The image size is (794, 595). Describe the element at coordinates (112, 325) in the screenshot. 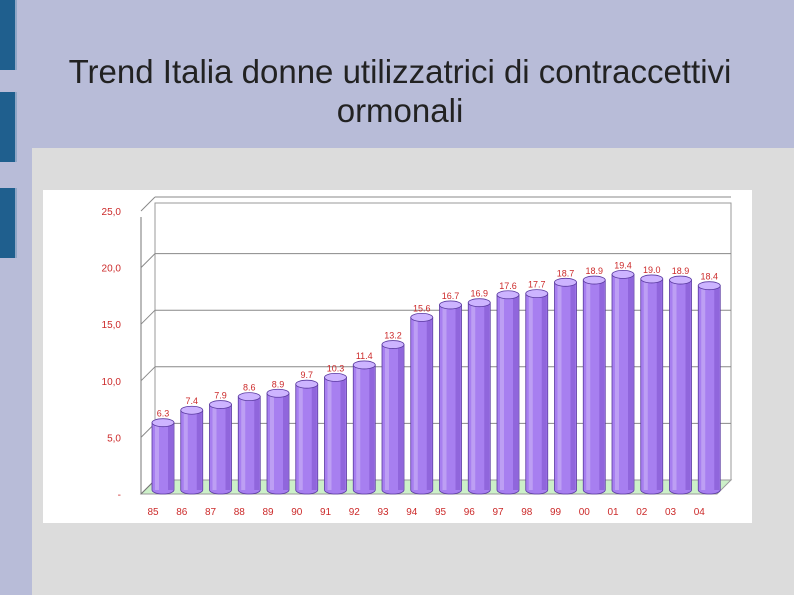

I see `y-tick-label: 15,0` at that location.